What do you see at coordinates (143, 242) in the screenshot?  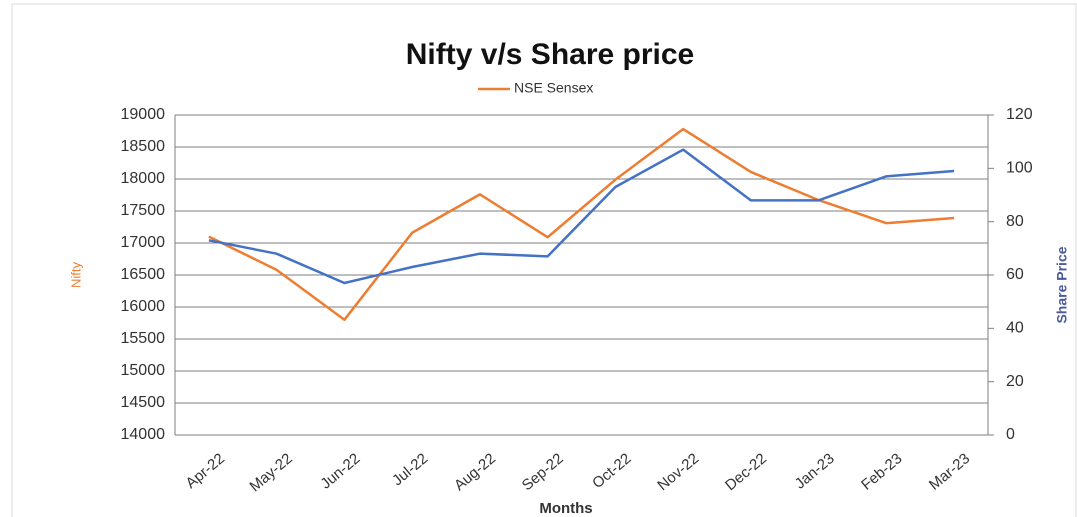 I see `y-tick-label: 17000` at bounding box center [143, 242].